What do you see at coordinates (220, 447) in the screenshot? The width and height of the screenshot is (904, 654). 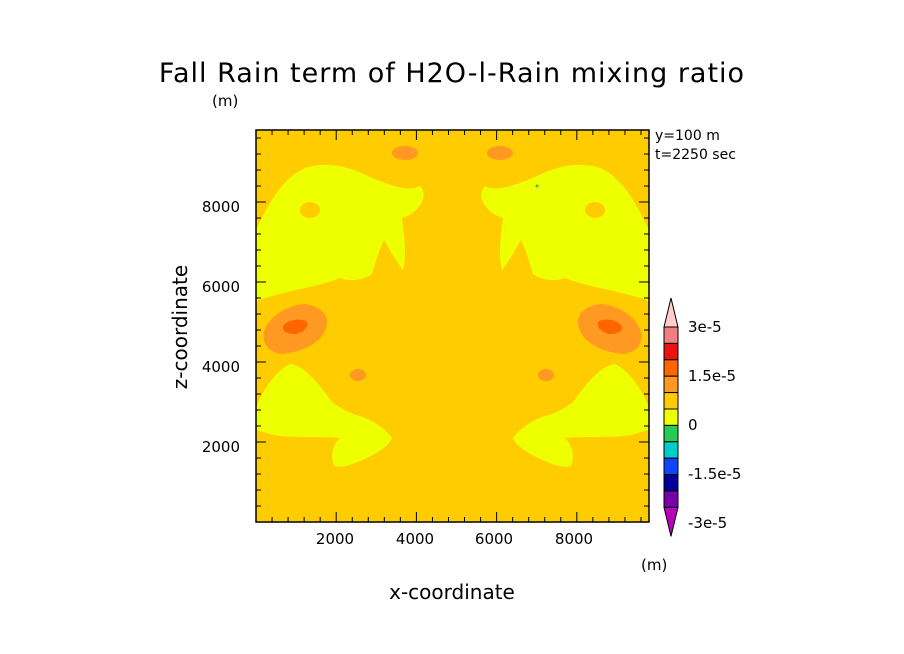 I see `y-tick-label: 2000` at bounding box center [220, 447].